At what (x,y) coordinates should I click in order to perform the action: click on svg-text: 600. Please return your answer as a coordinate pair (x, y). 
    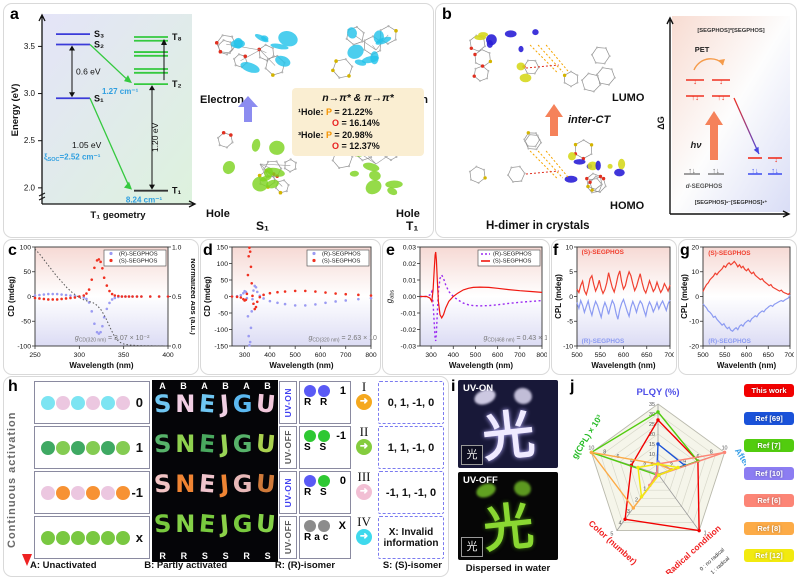
    Looking at the image, I should click on (498, 355).